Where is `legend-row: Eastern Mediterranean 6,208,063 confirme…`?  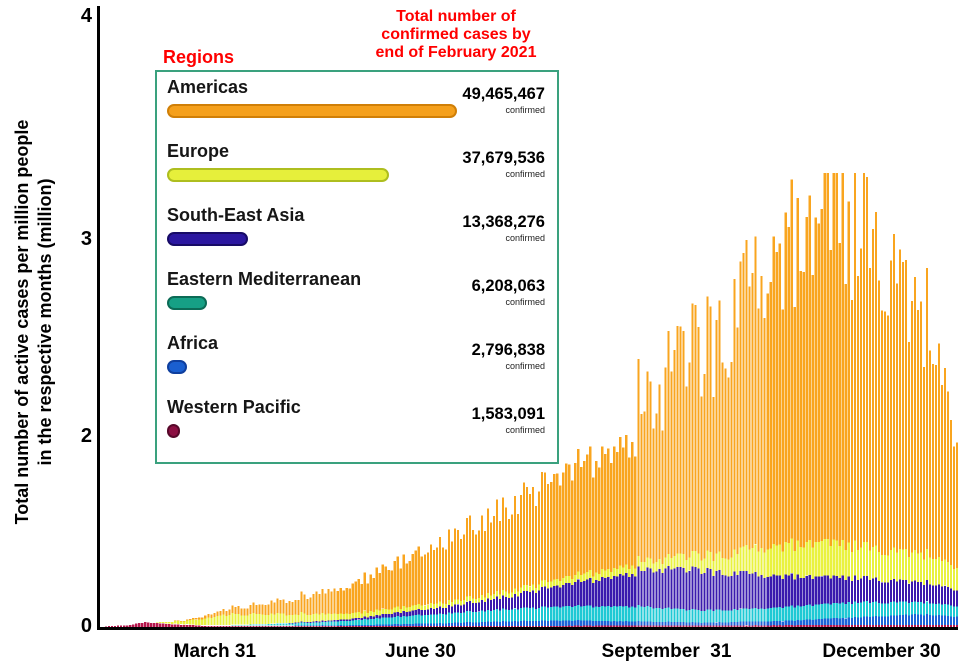 legend-row: Eastern Mediterranean 6,208,063 confirme… is located at coordinates (357, 298).